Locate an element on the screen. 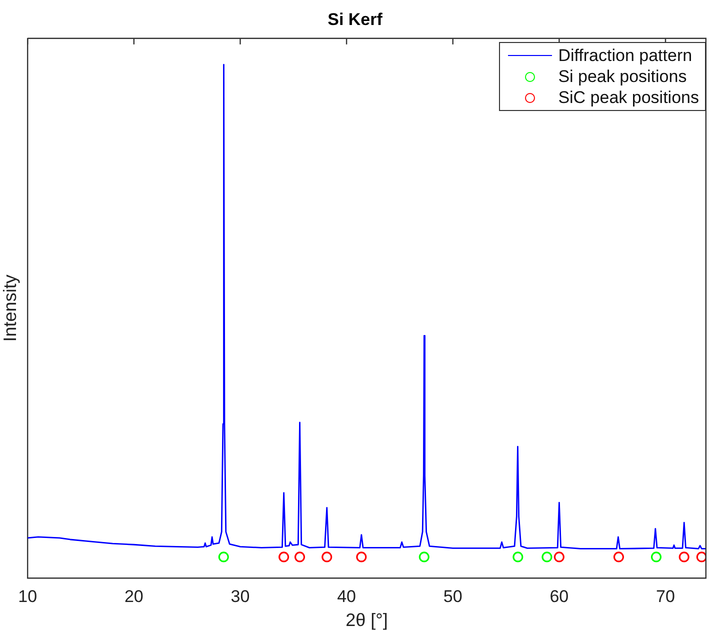  y-axis-title: Intensity is located at coordinates (10, 308).